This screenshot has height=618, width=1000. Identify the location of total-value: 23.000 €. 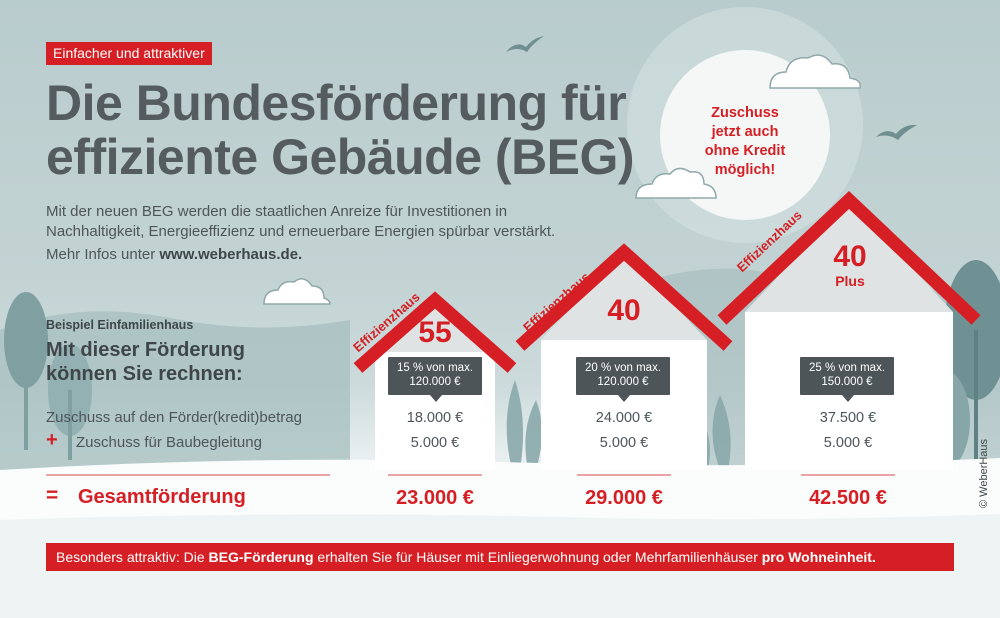
(435, 498).